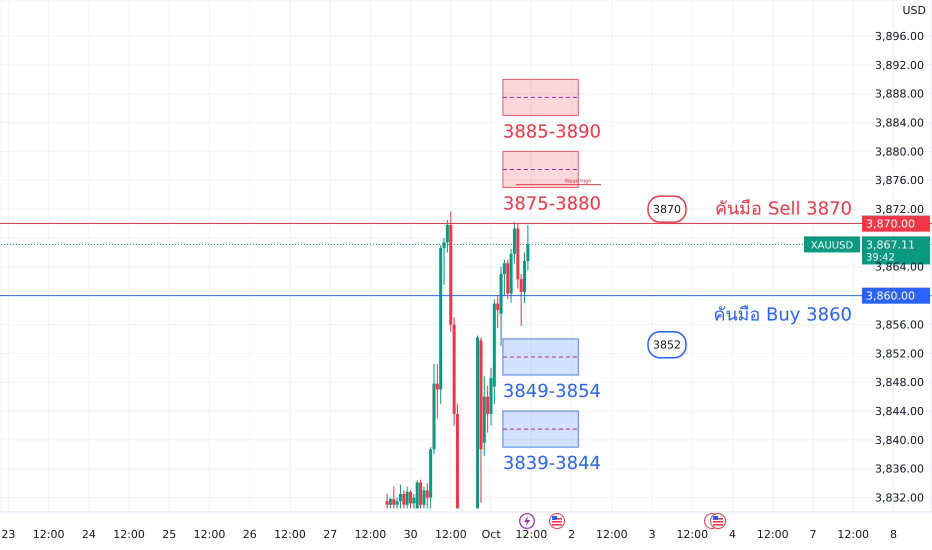 The image size is (932, 550). I want to click on y-tick-label: 3,888.00, so click(899, 94).